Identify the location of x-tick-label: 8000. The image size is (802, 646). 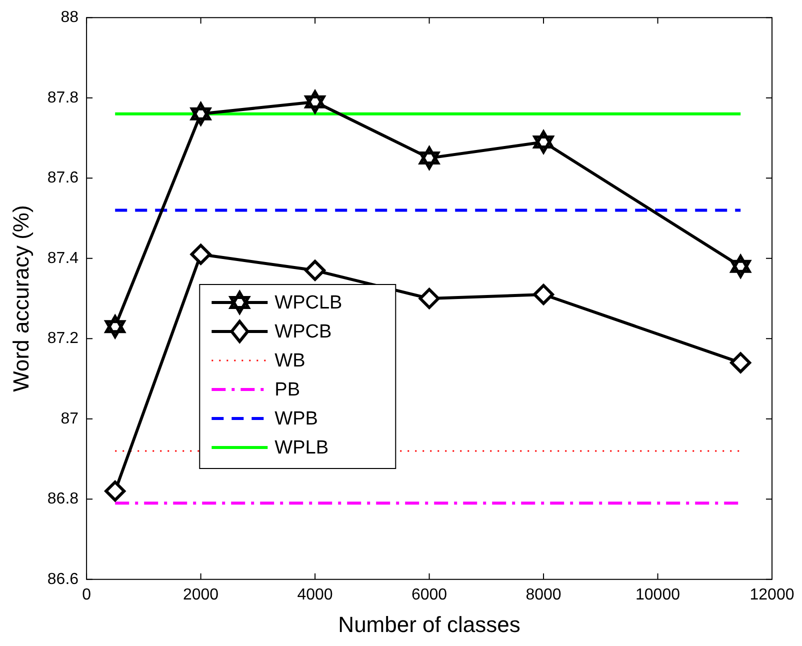
(544, 595).